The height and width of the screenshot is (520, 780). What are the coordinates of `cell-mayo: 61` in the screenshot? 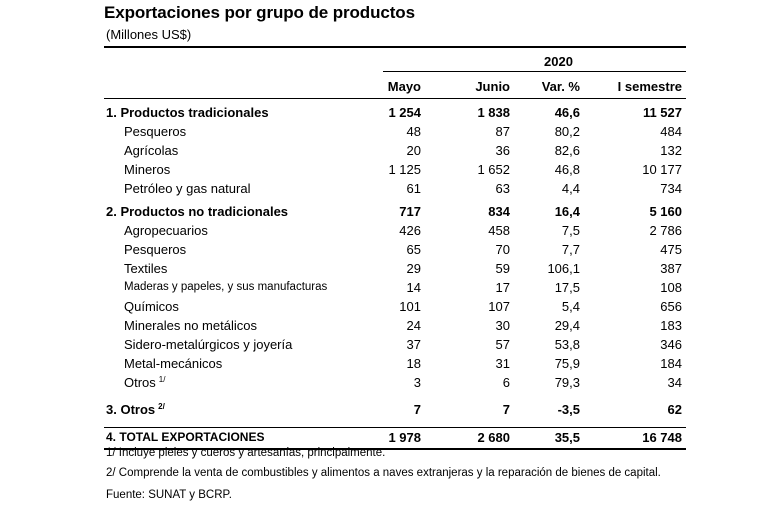 It's located at (413, 188).